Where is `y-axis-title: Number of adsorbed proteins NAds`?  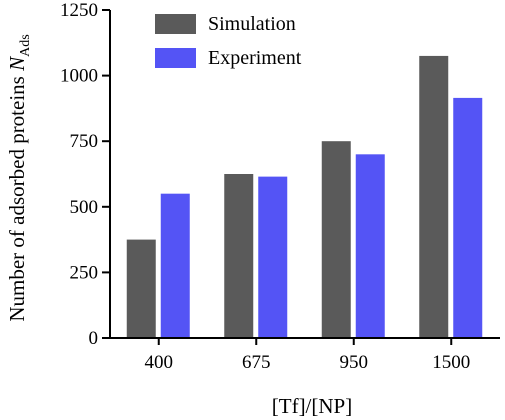
y-axis-title: Number of adsorbed proteins NAds is located at coordinates (19, 177).